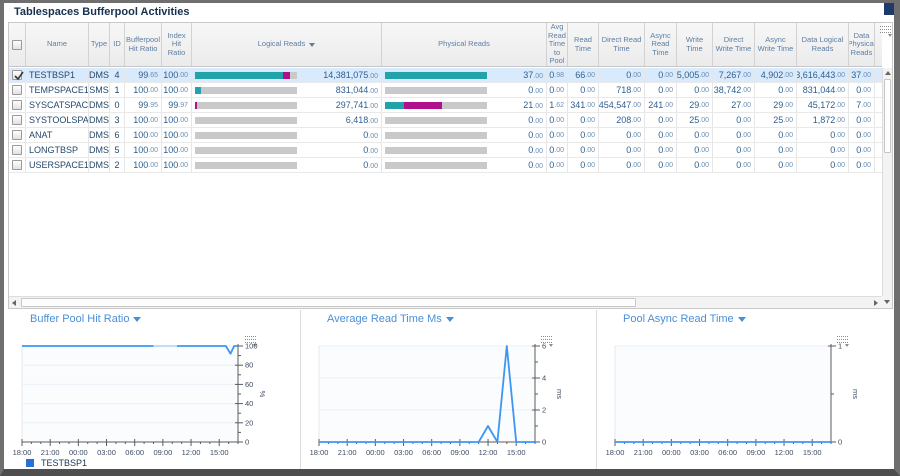 The width and height of the screenshot is (900, 476). What do you see at coordinates (755, 452) in the screenshot?
I see `x-tick-label: 09:00` at bounding box center [755, 452].